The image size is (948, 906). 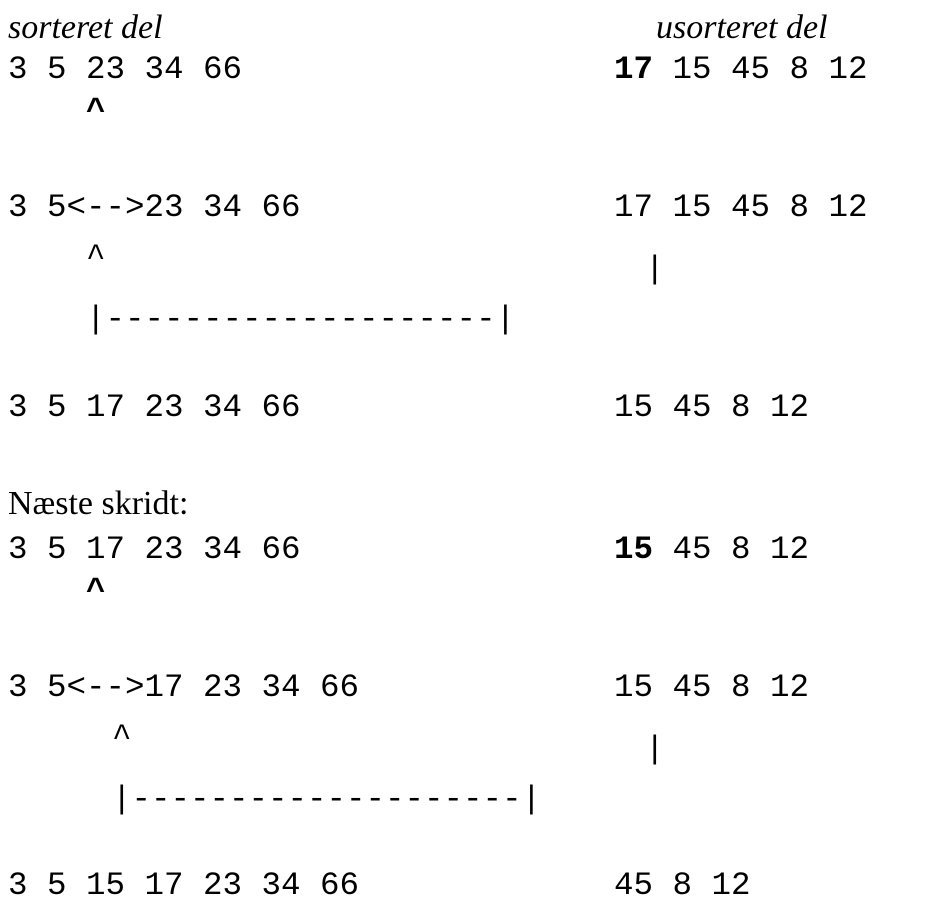 What do you see at coordinates (741, 549) in the screenshot?
I see `step4-remaining-elements: 45 8 12` at bounding box center [741, 549].